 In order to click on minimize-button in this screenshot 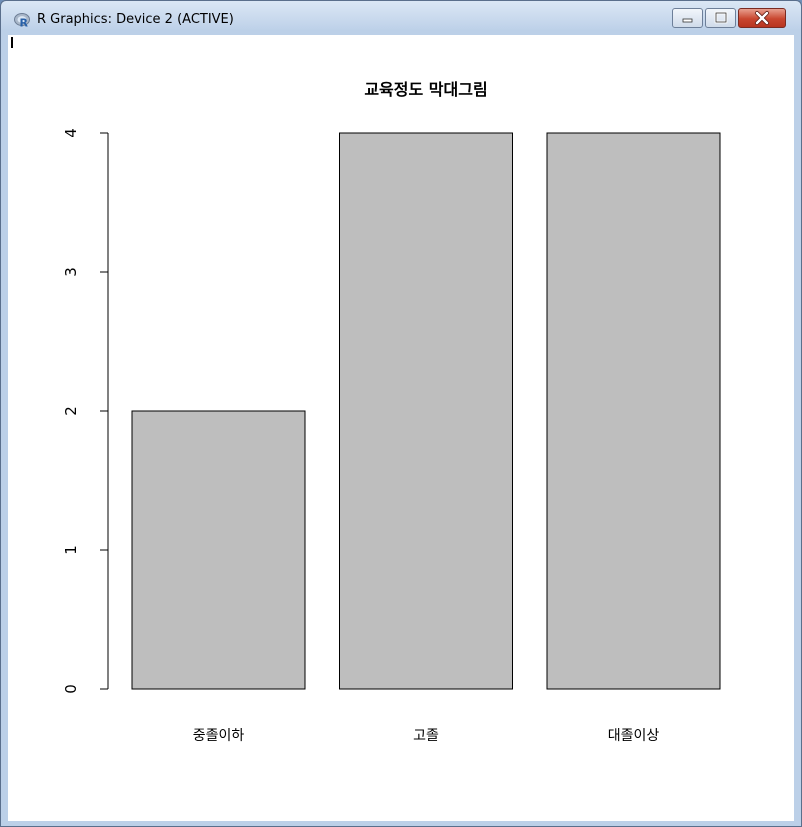, I will do `click(687, 18)`.